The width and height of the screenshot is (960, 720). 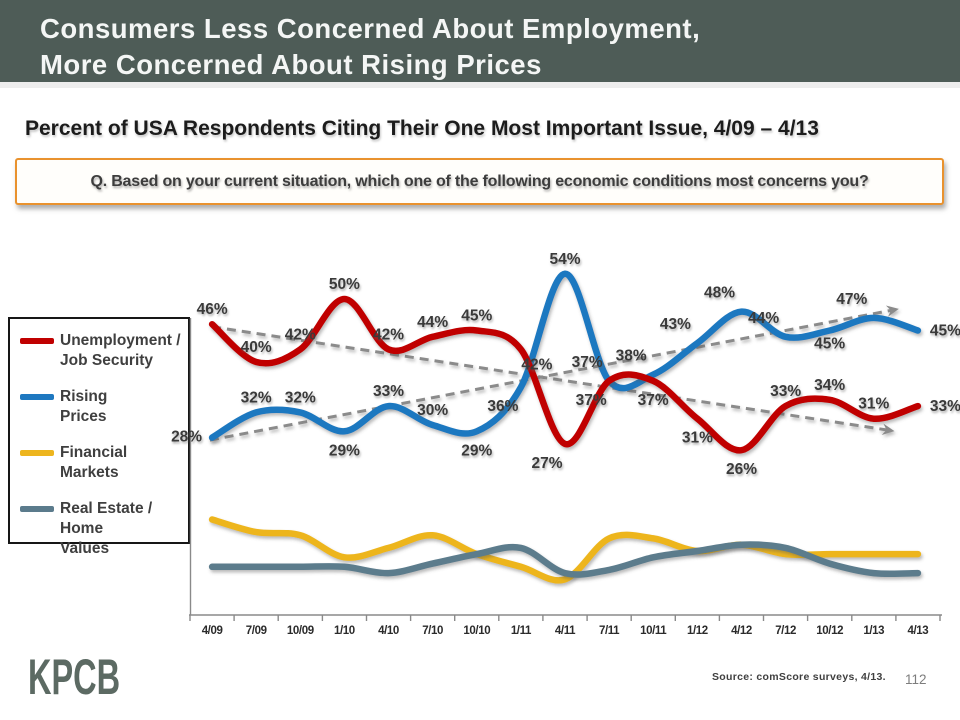 I want to click on x-axis-tick-label: 10/11, so click(x=653, y=631).